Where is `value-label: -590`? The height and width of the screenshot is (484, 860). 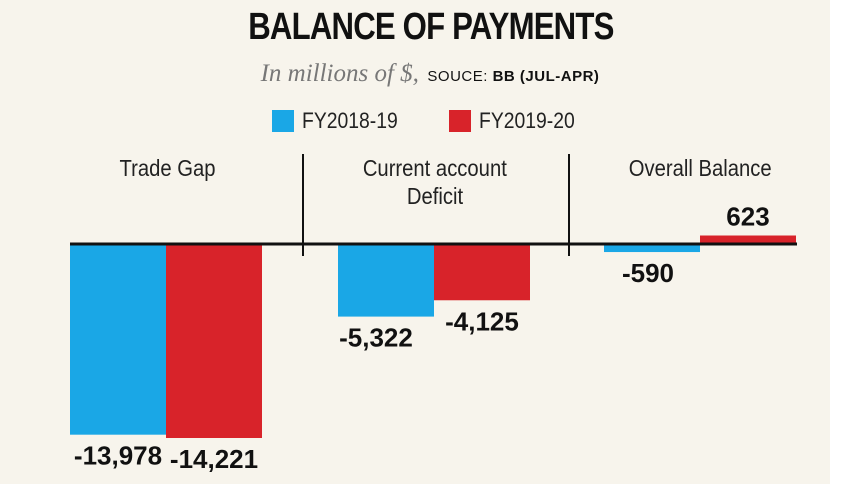
value-label: -590 is located at coordinates (648, 273).